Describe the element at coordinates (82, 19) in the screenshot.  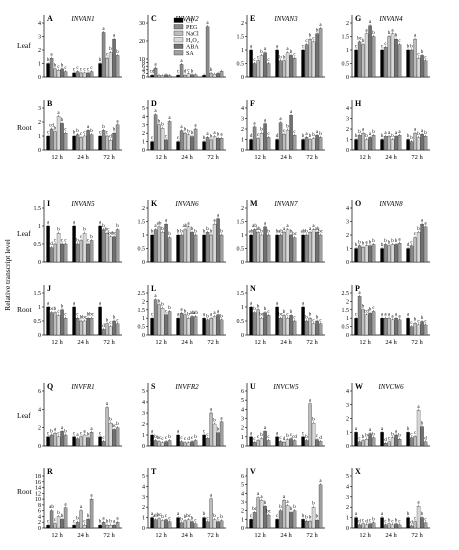
I see `gene-title: INVAN1` at that location.